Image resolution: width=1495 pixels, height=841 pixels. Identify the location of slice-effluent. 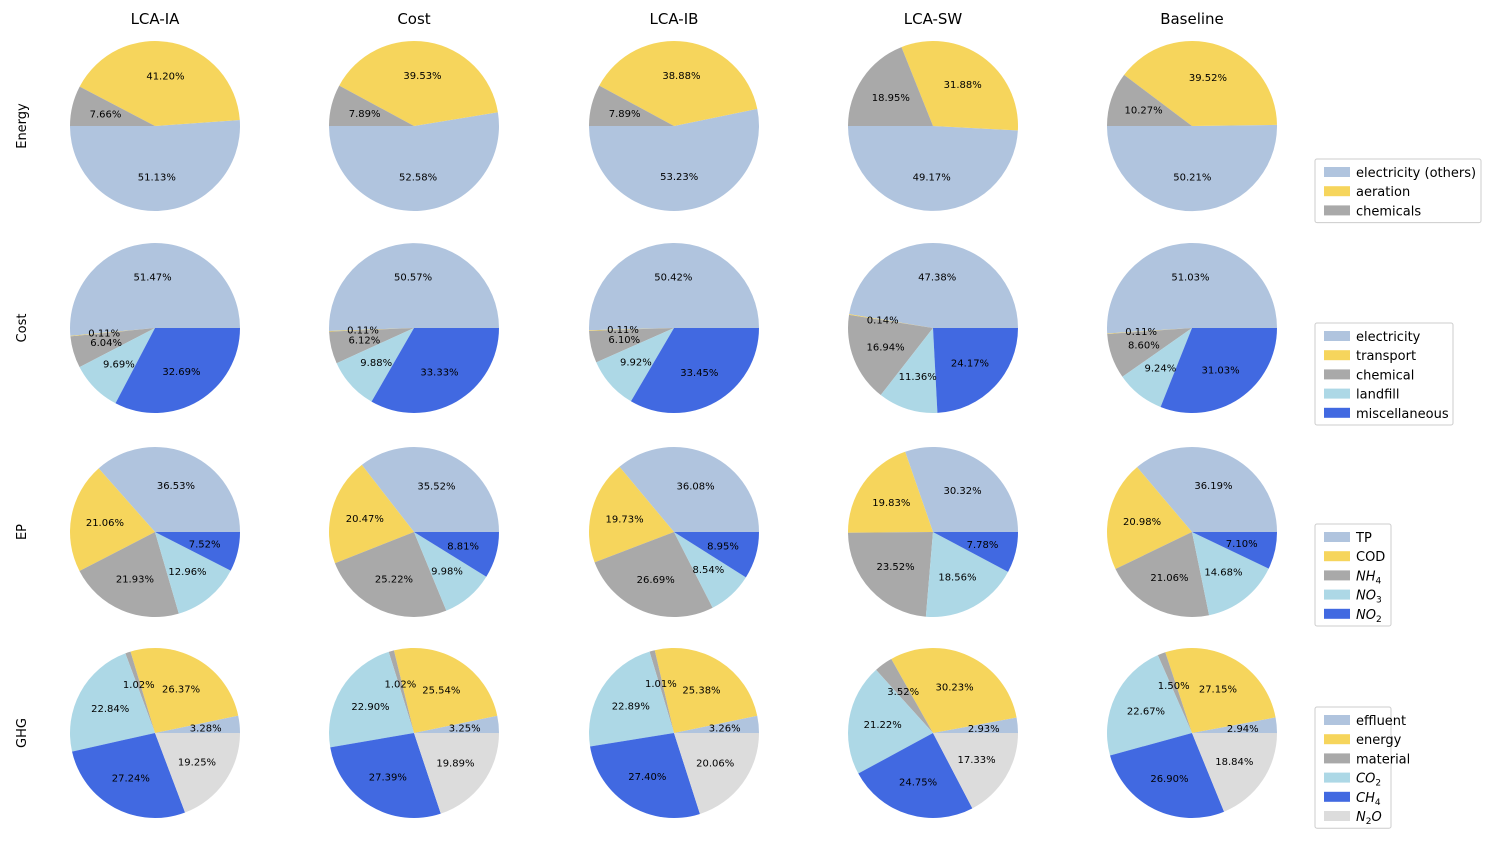
(197, 724).